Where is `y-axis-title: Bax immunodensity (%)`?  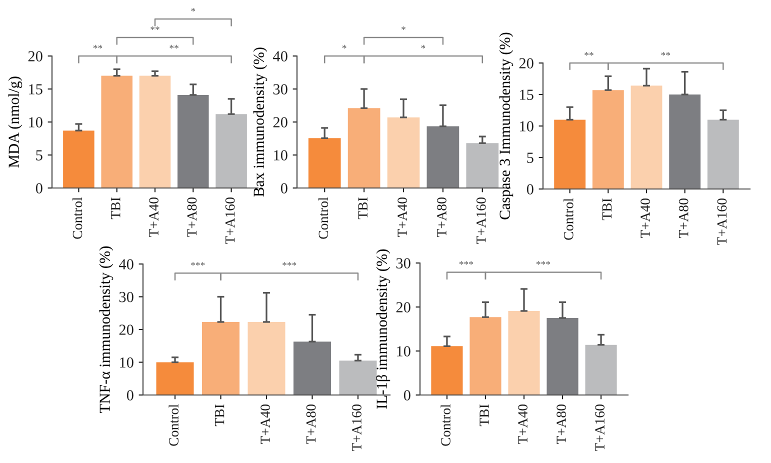
y-axis-title: Bax immunodensity (%) is located at coordinates (260, 122).